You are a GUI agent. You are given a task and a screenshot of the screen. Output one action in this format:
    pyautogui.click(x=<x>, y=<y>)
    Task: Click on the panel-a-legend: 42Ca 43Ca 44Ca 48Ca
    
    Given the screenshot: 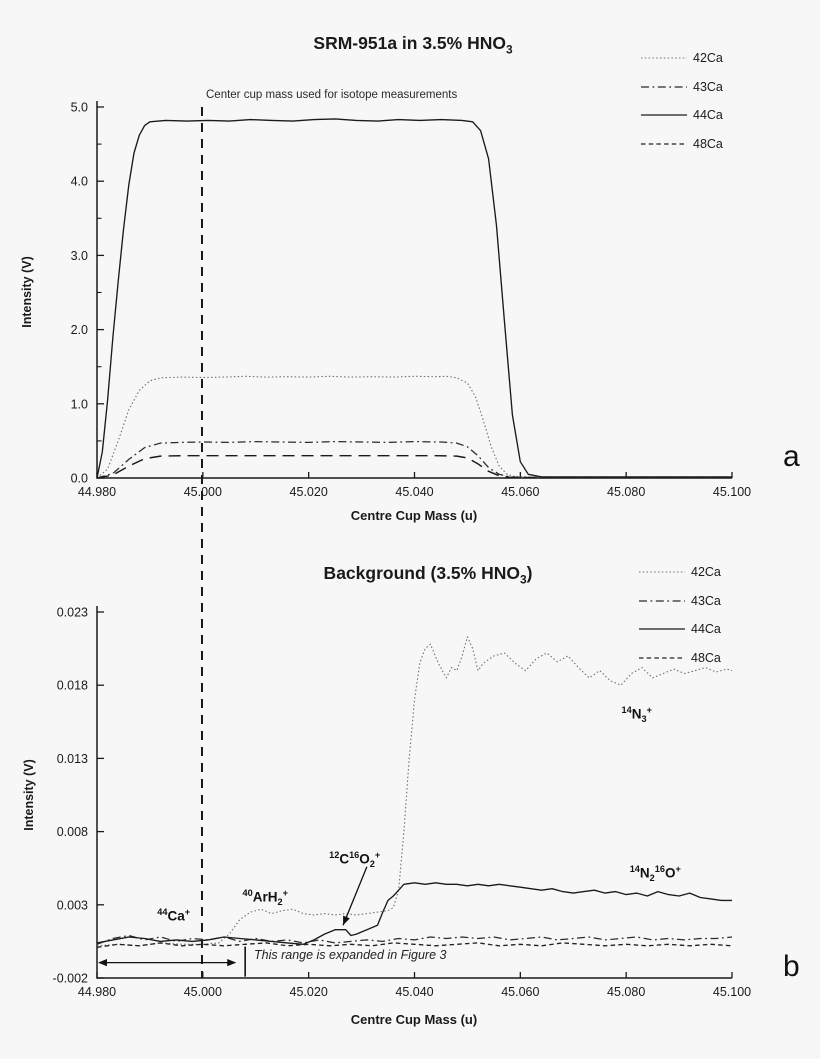 What is the action you would take?
    pyautogui.click(x=681, y=101)
    